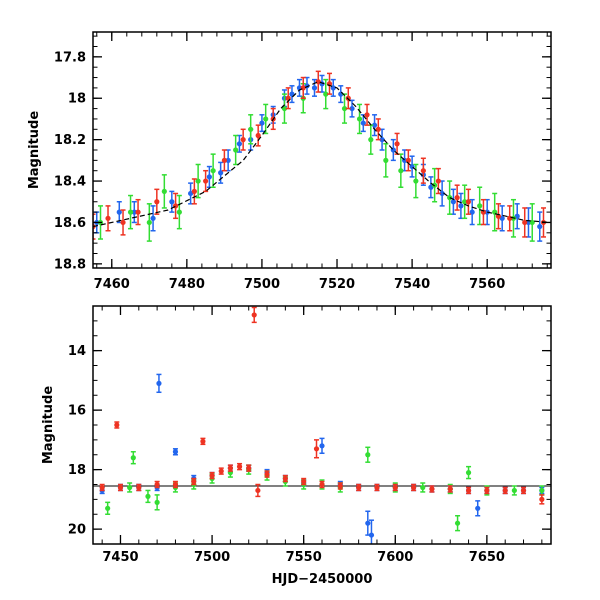  Describe the element at coordinates (112, 284) in the screenshot. I see `x-tick-label: 7460` at that location.